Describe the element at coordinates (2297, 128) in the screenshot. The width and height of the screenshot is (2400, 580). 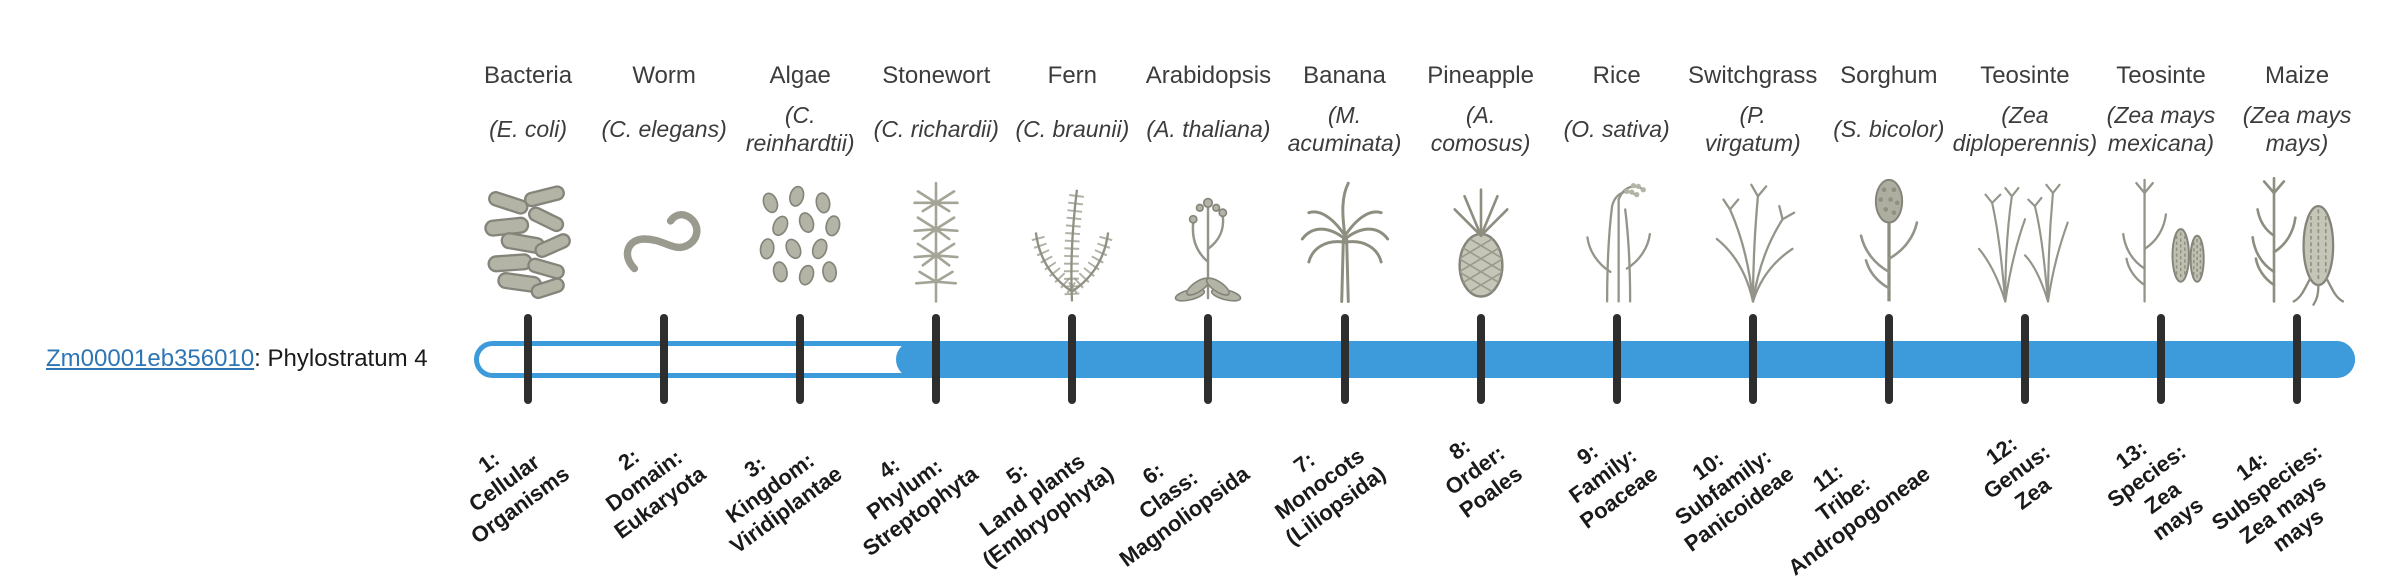
I see `organism-scientific-name: (Zea mays mays)` at that location.